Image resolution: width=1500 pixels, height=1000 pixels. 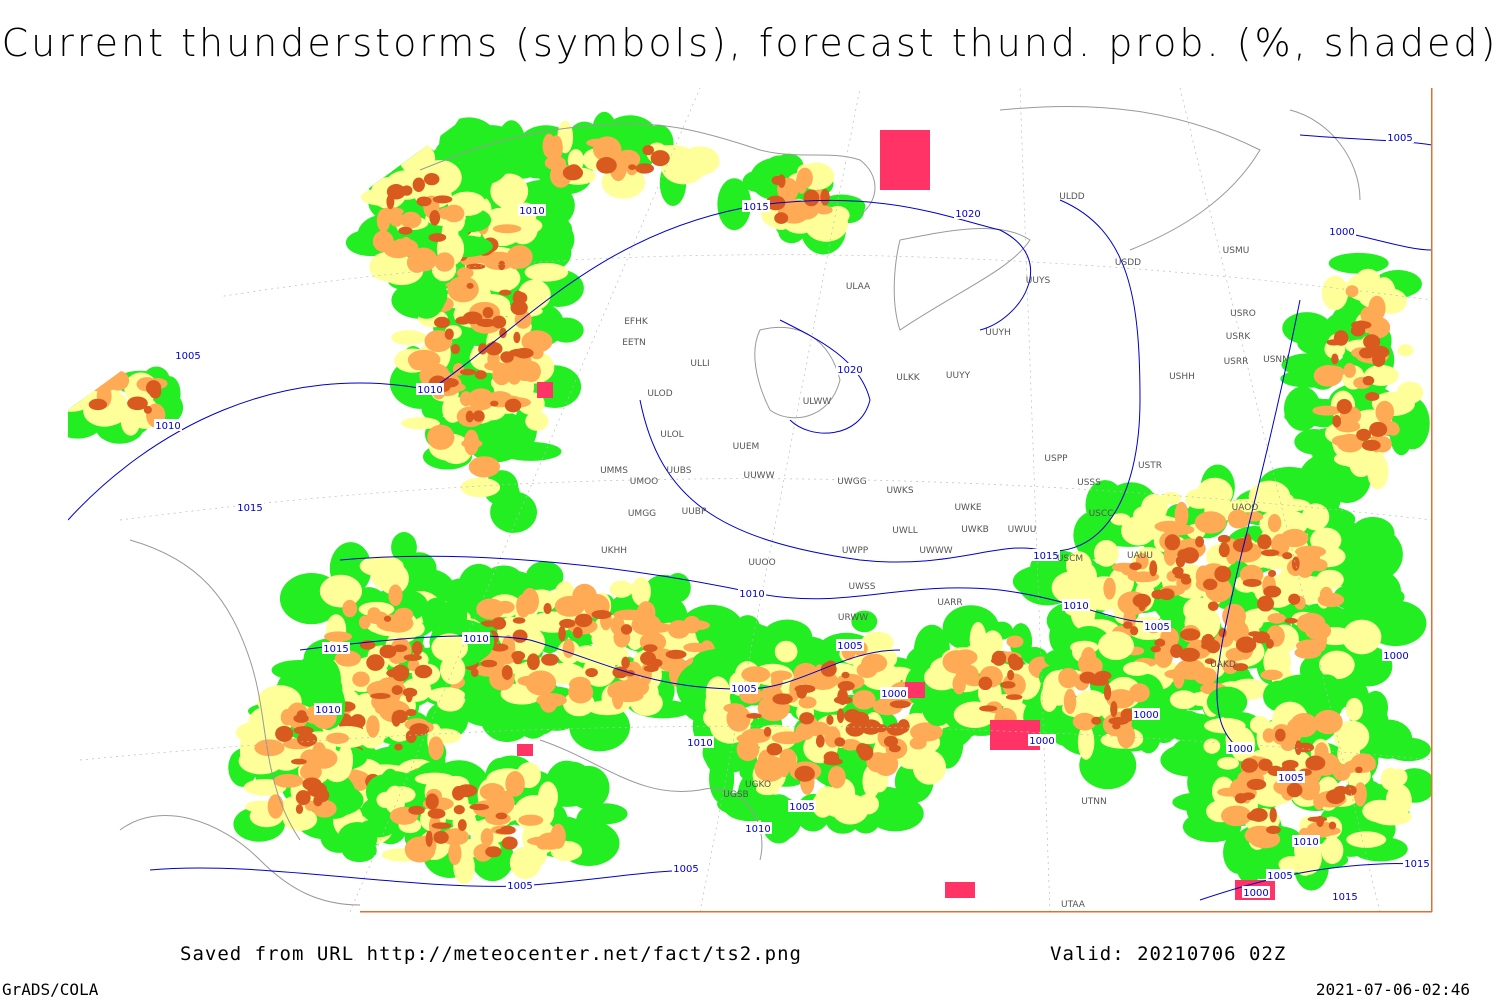 What do you see at coordinates (1094, 802) in the screenshot?
I see `station-label: UTNN` at bounding box center [1094, 802].